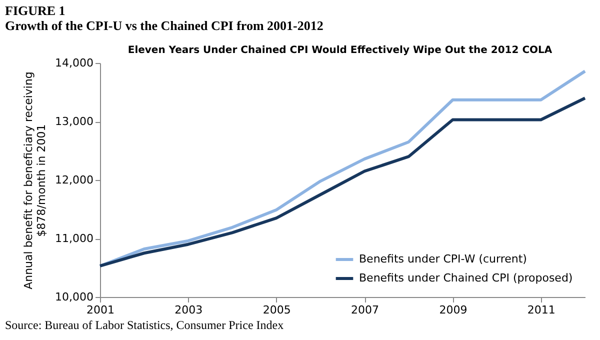 The height and width of the screenshot is (340, 600). Describe the element at coordinates (541, 310) in the screenshot. I see `x-tick-label: 2011` at that location.